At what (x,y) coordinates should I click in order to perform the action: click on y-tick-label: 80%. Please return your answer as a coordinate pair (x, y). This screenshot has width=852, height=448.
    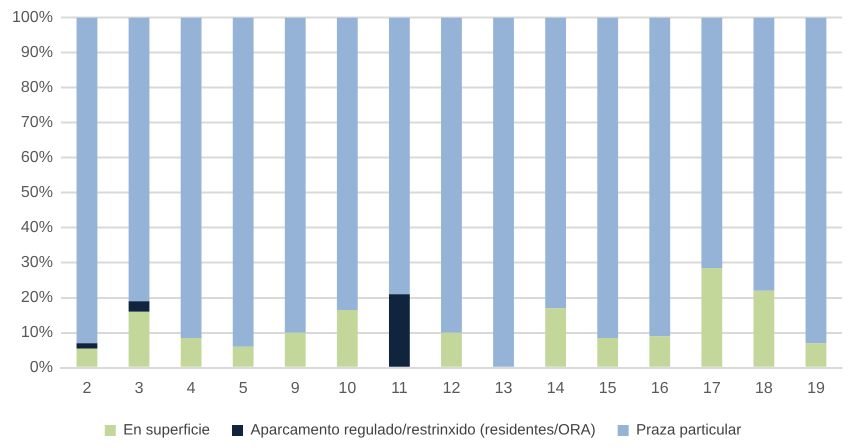
    Looking at the image, I should click on (36, 87).